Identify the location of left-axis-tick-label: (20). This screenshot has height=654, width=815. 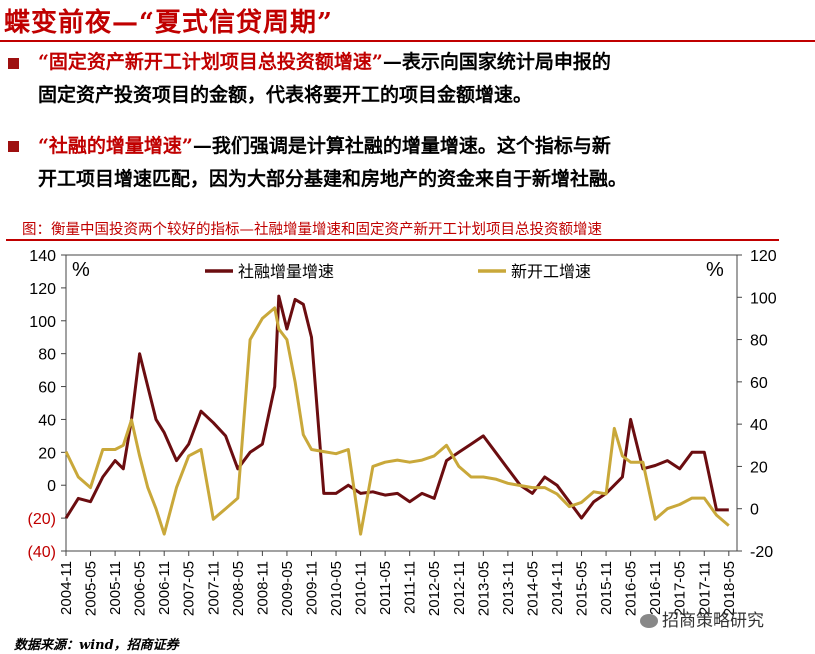
(42, 519).